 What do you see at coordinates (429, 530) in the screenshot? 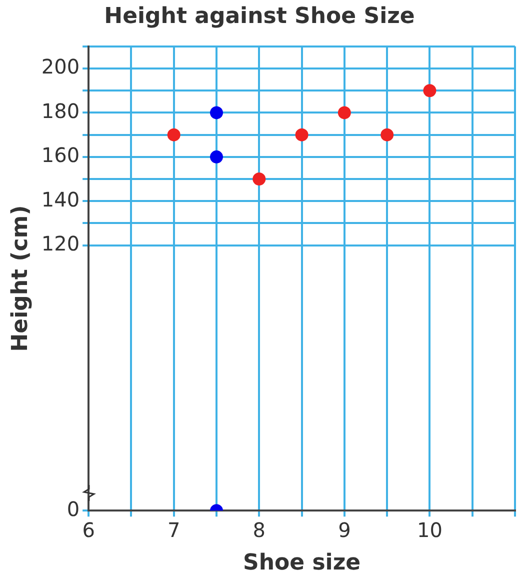
I see `x-tick-label: 10` at bounding box center [429, 530].